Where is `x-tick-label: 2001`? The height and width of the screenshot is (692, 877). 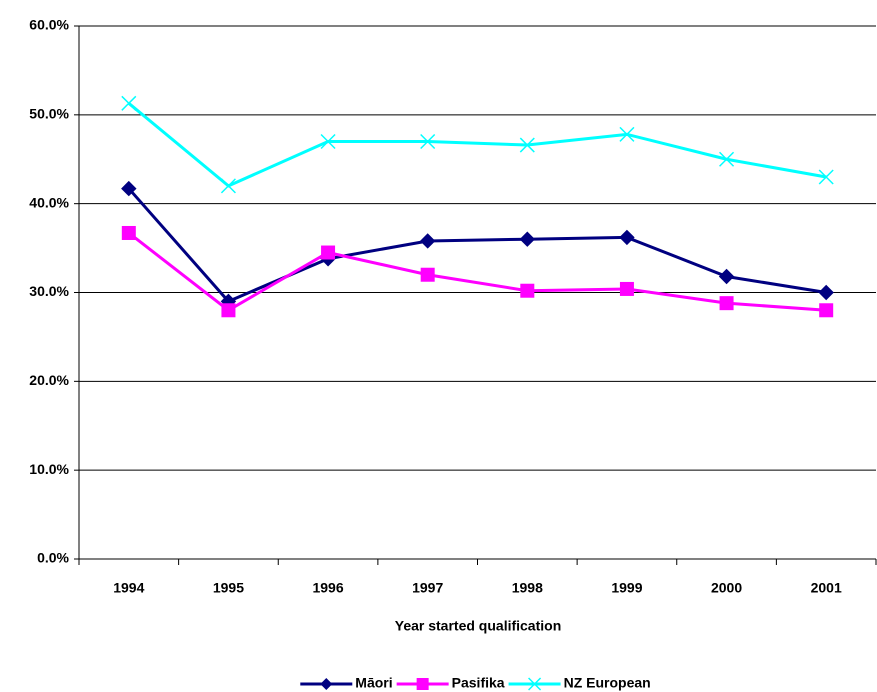
x-tick-label: 2001 is located at coordinates (826, 588).